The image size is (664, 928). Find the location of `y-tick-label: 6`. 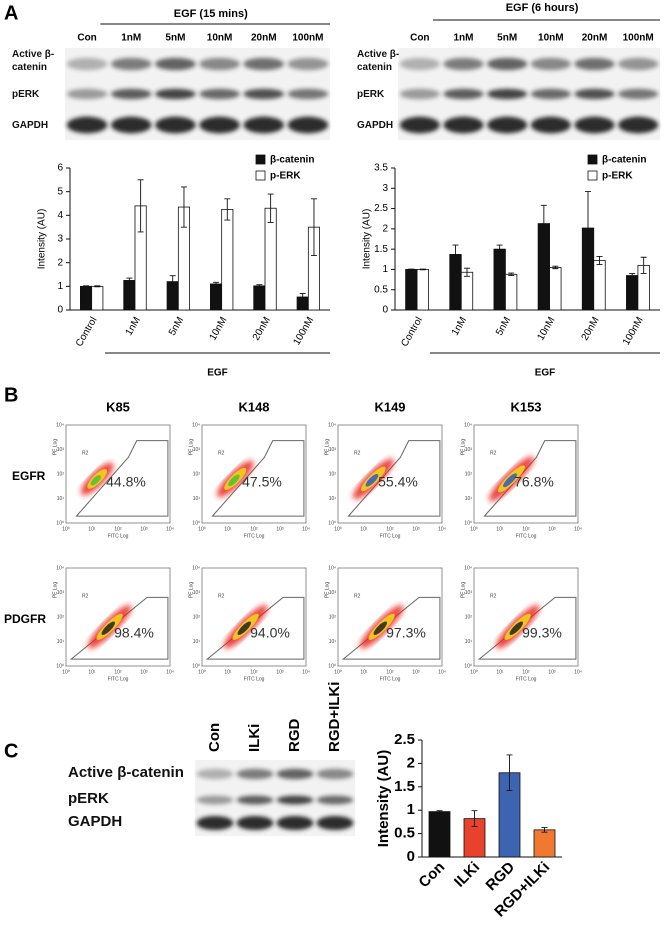

y-tick-label: 6 is located at coordinates (60, 168).